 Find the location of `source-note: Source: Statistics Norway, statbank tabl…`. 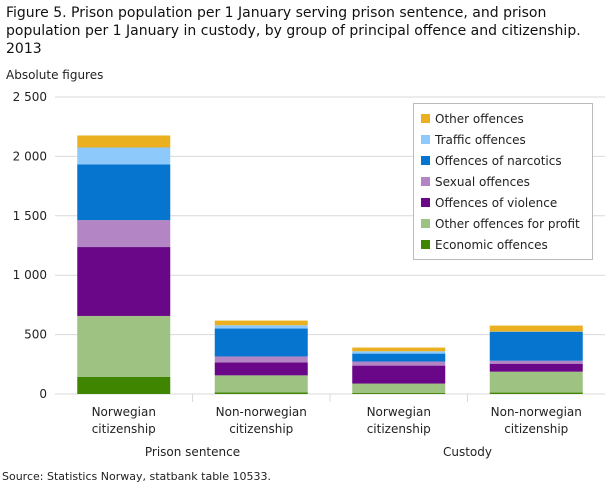

source-note: Source: Statistics Norway, statbank tabl… is located at coordinates (136, 476).